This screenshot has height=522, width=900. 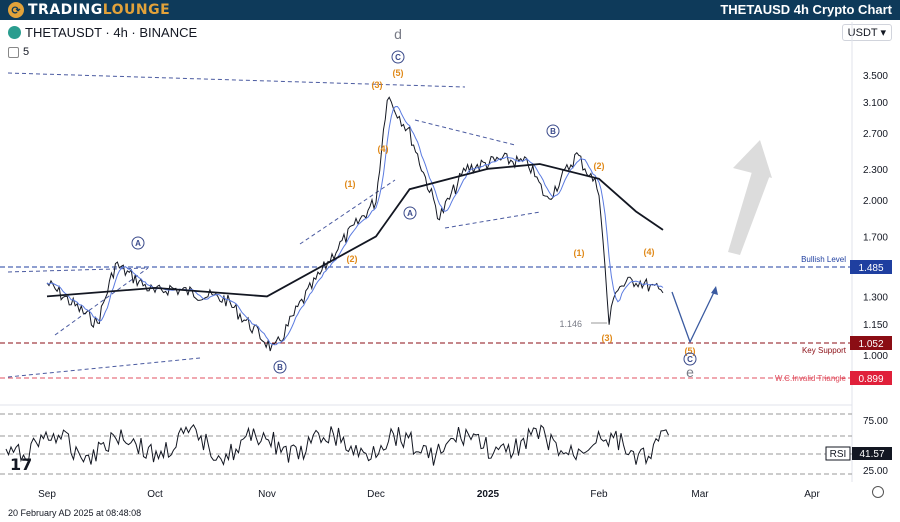 I want to click on header-banner: ⟳ TRADINGLOUNGE THETAUSD 4h Crypto Chart, so click(x=450, y=10).